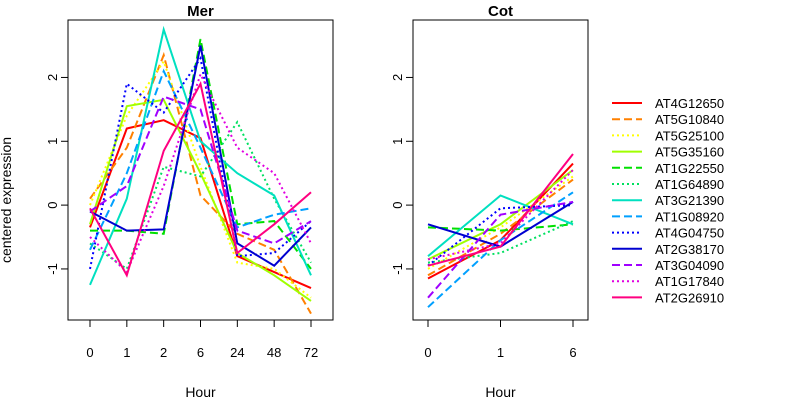 This screenshot has width=800, height=405. Describe the element at coordinates (689, 135) in the screenshot. I see `legend-label: AT5G25100` at that location.